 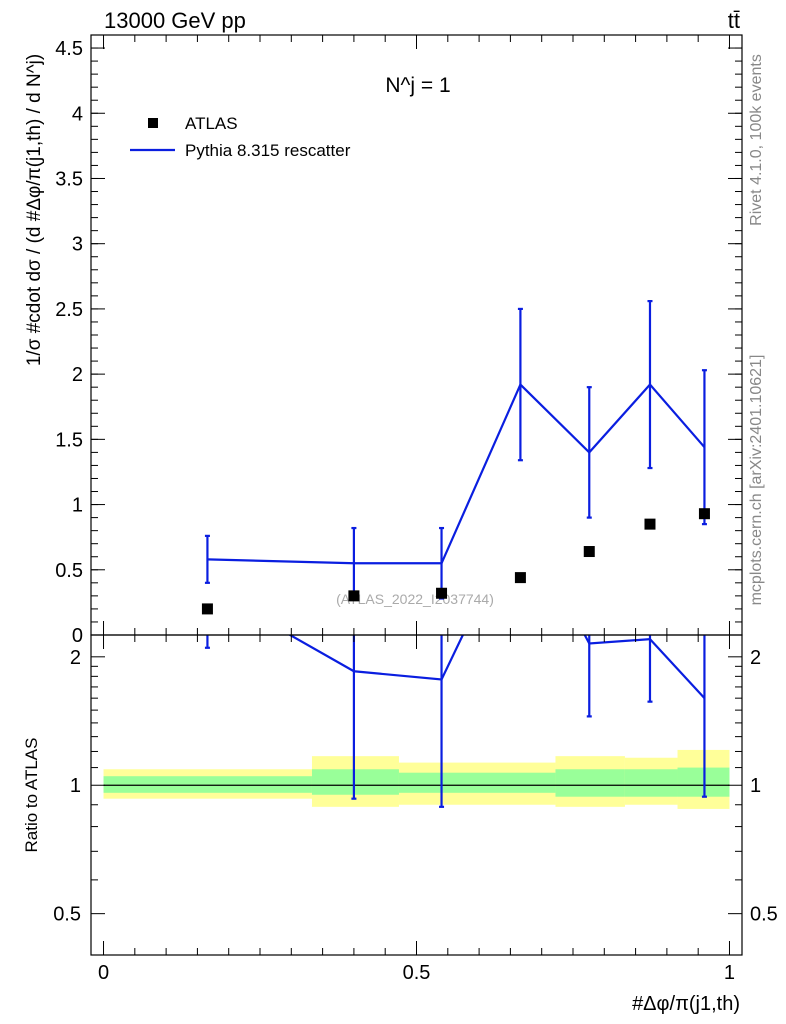 What do you see at coordinates (456, 473) in the screenshot?
I see `pythia-line` at bounding box center [456, 473].